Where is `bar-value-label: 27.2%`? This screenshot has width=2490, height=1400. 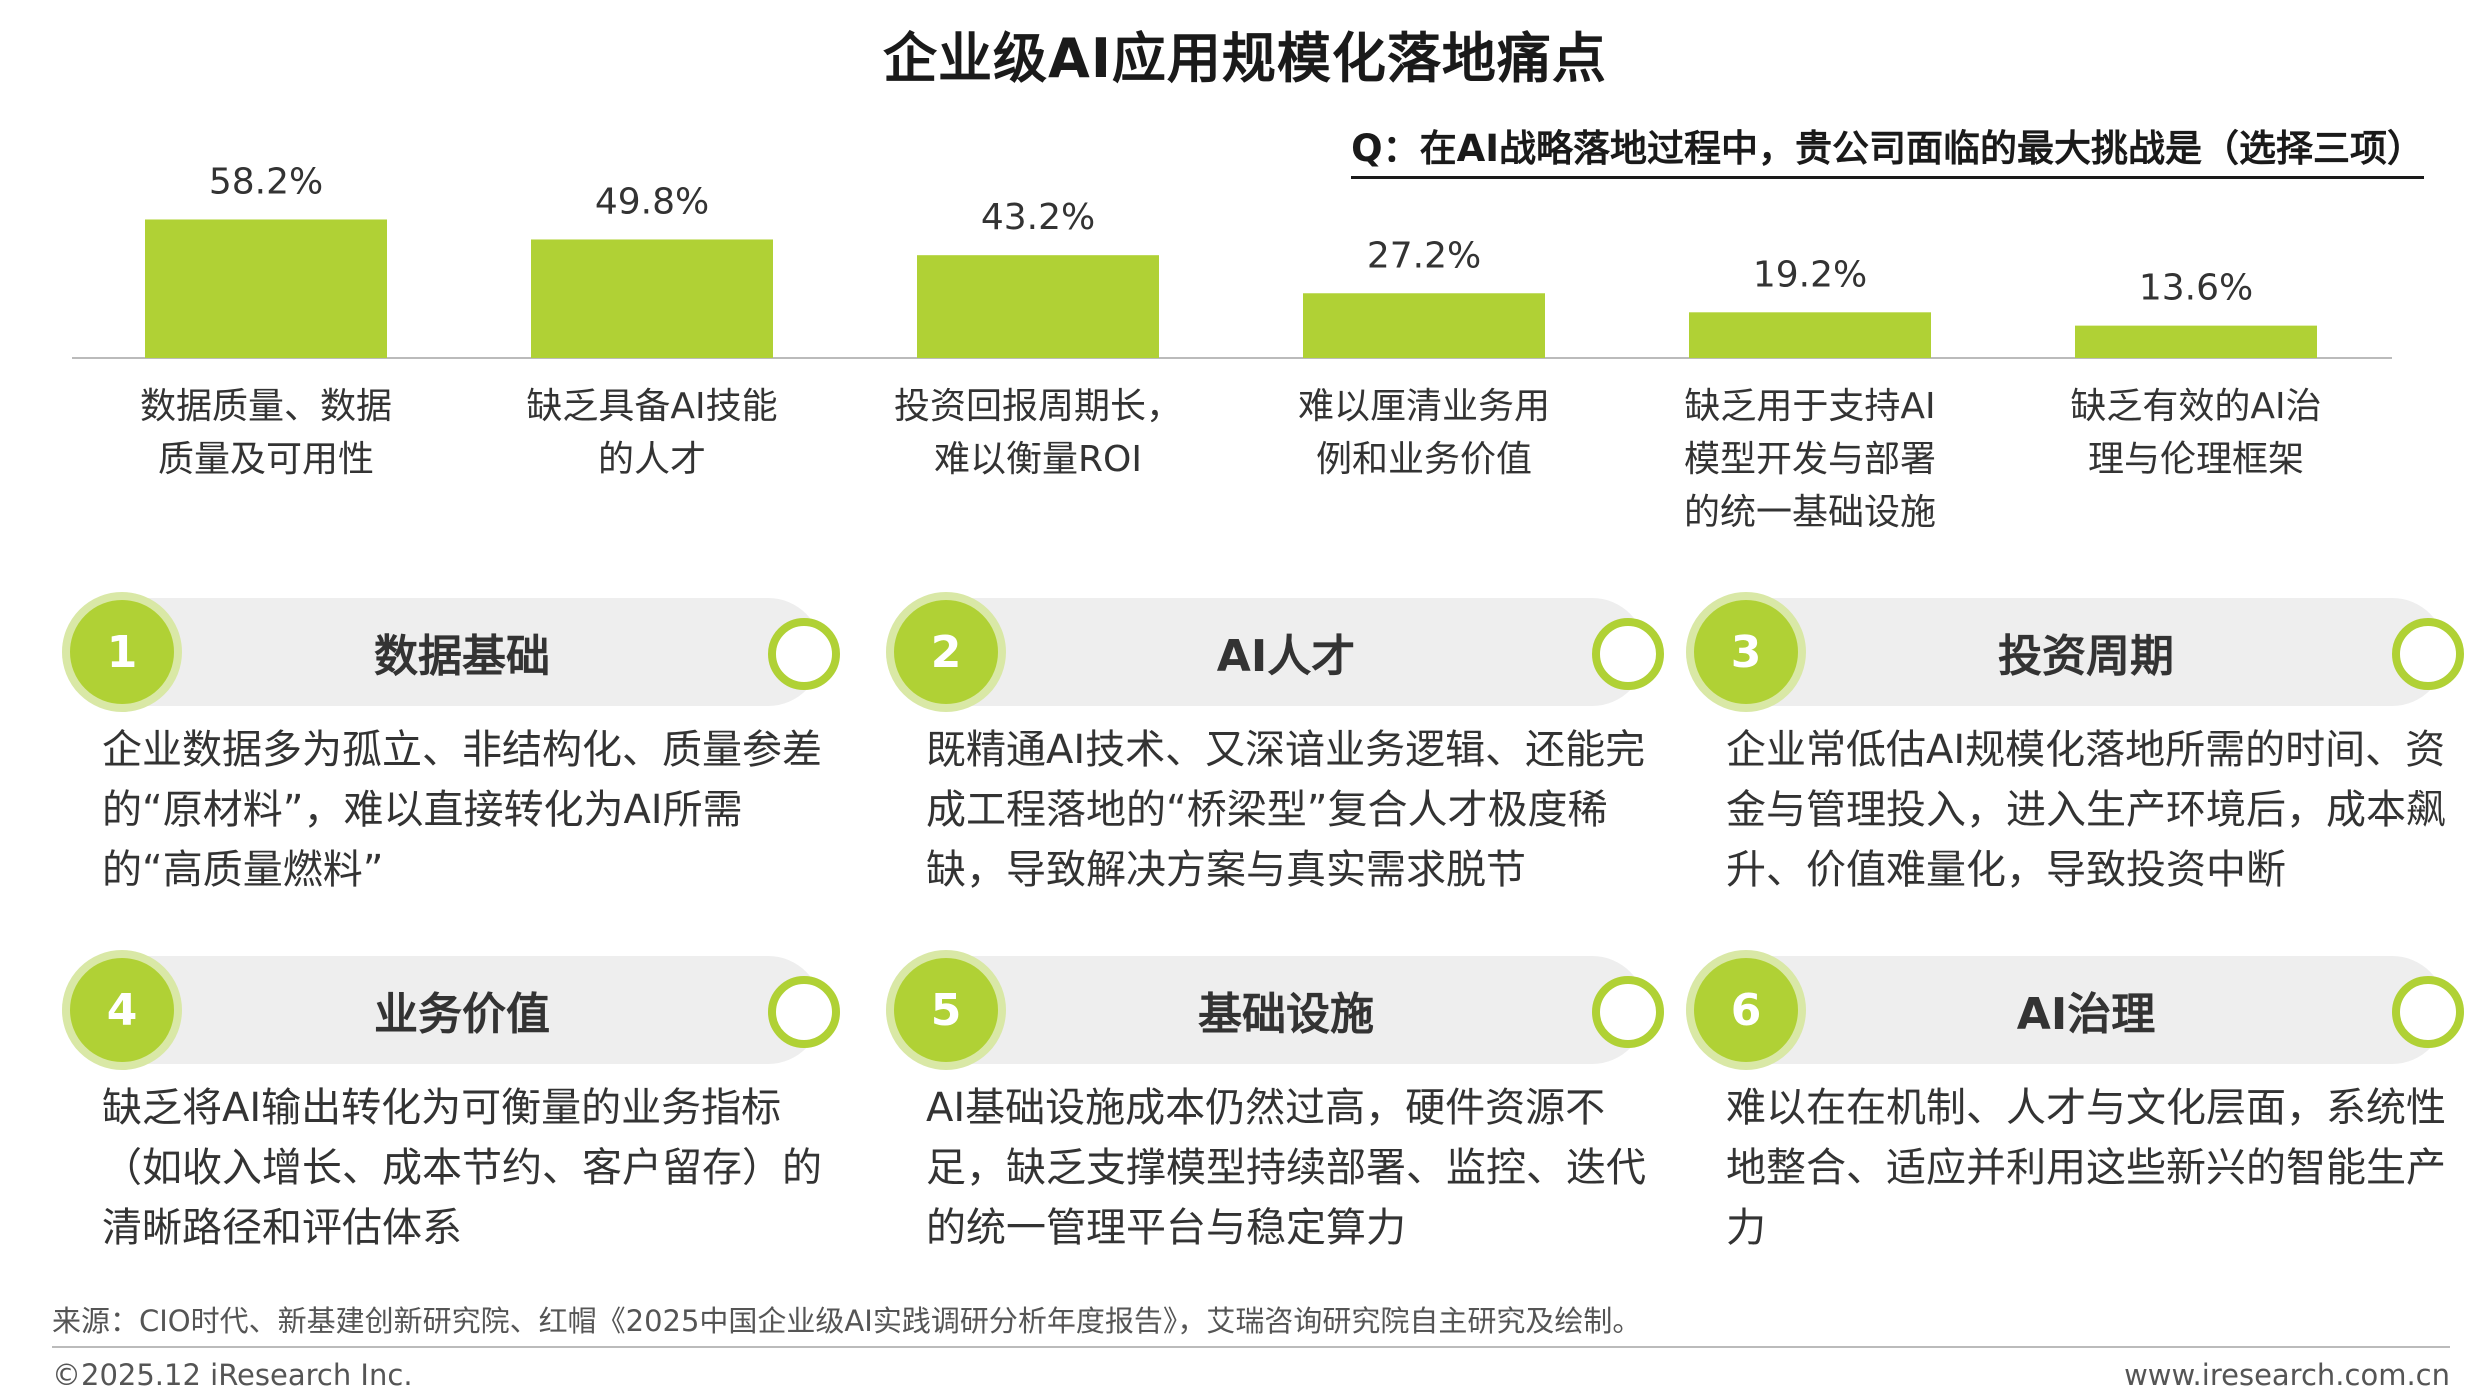
bar-value-label: 27.2% is located at coordinates (1424, 255).